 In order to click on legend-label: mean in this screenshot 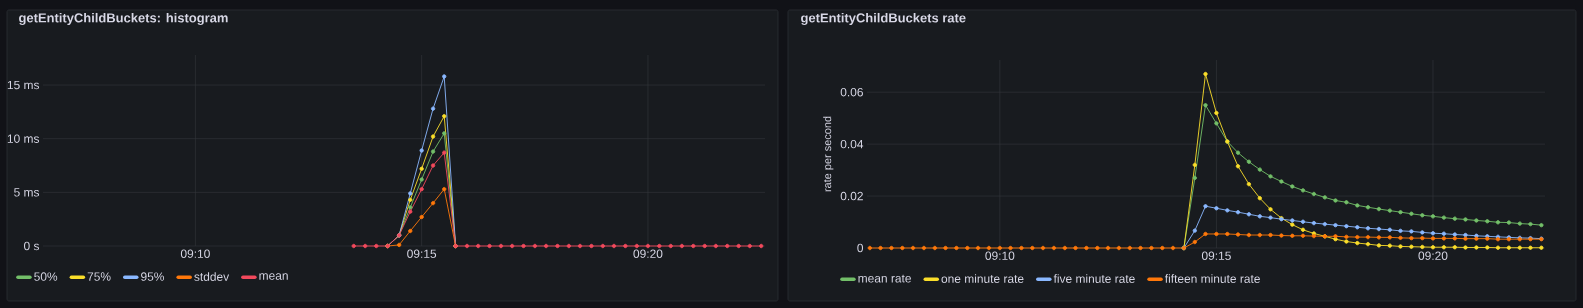, I will do `click(273, 276)`.